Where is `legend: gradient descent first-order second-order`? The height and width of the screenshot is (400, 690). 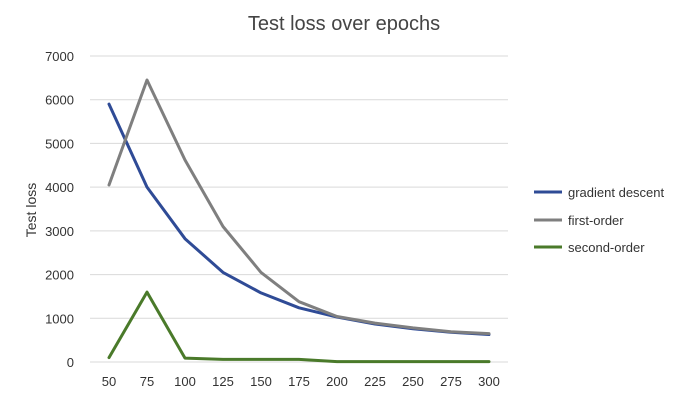
legend: gradient descent first-order second-order is located at coordinates (599, 220).